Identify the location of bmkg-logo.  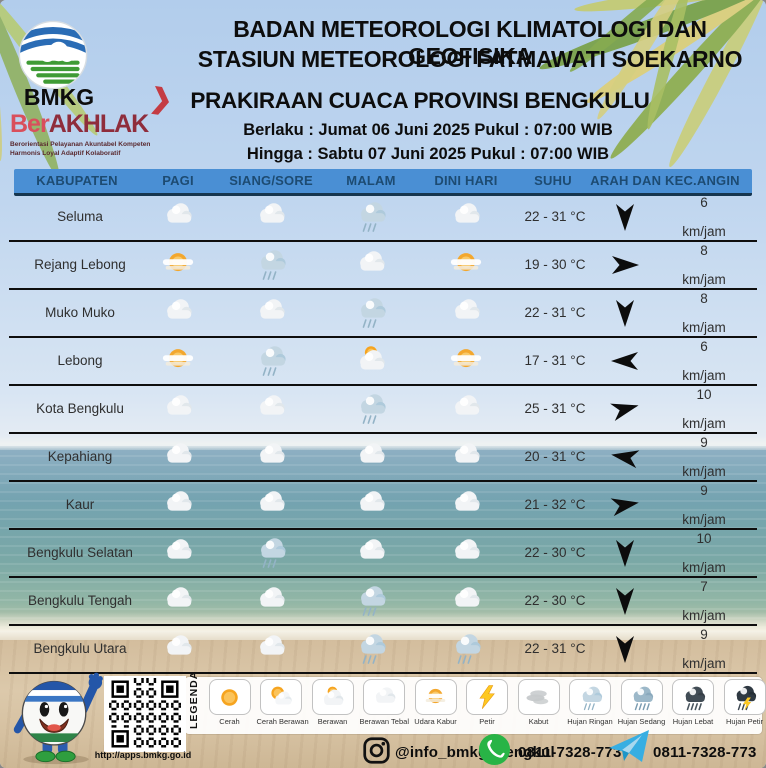
(53, 55).